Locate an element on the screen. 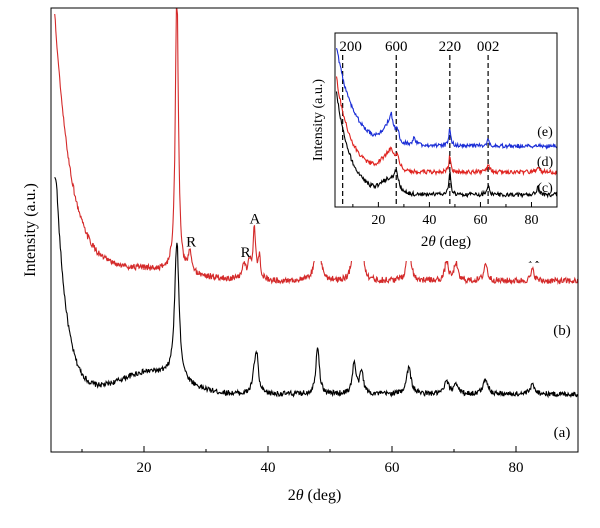 Image resolution: width=600 pixels, height=528 pixels. inset-series-line-d is located at coordinates (446, 126).